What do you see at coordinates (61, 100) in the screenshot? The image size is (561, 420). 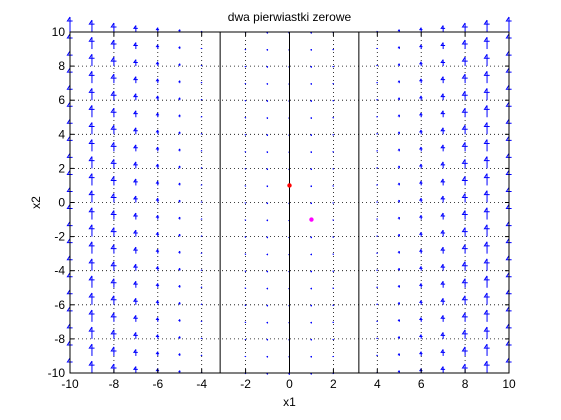 I see `y-tick-label: 6` at bounding box center [61, 100].